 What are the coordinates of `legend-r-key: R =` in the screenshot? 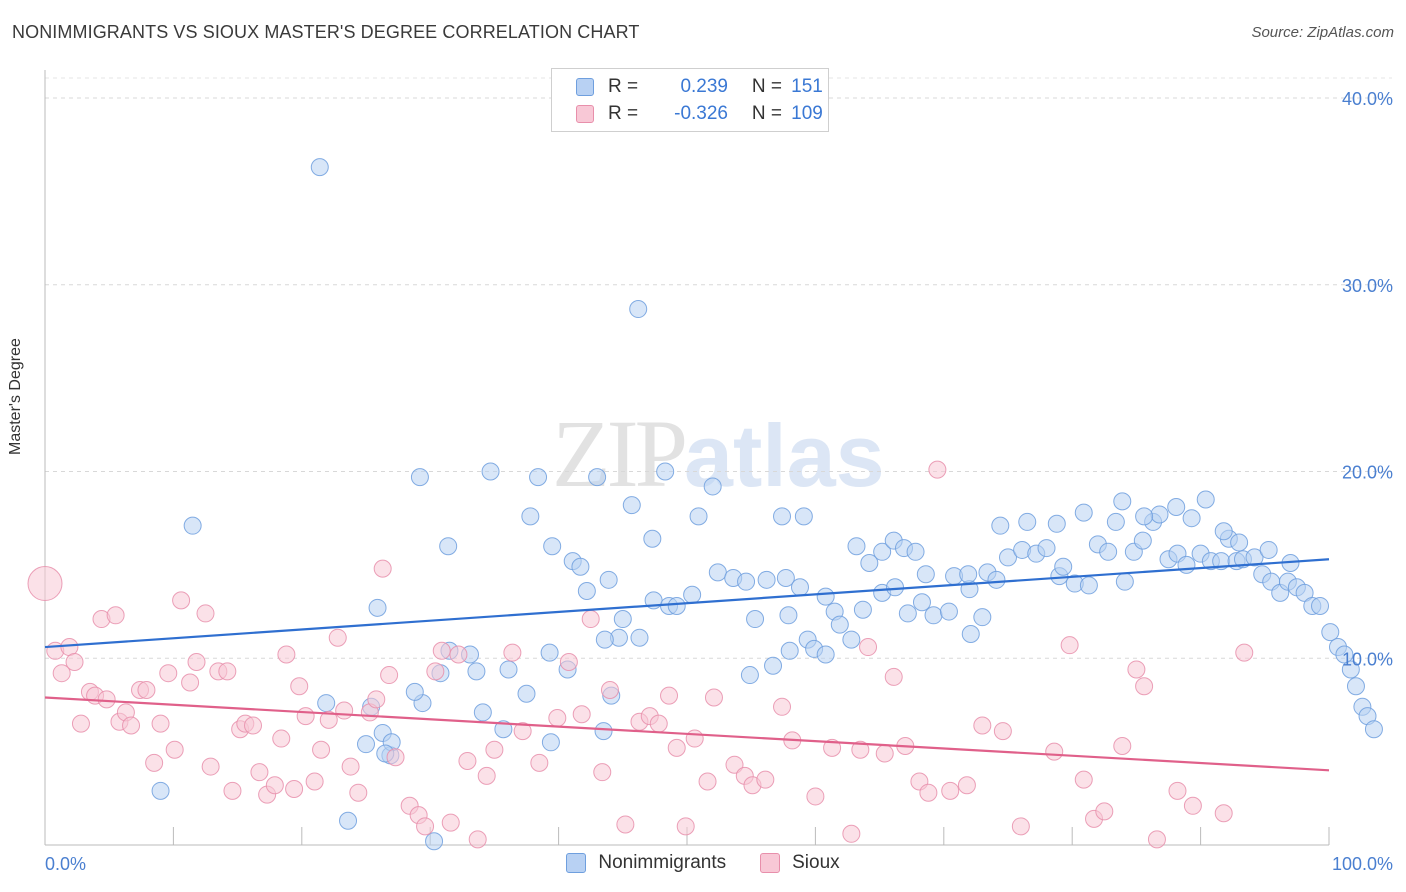 It's located at (623, 113).